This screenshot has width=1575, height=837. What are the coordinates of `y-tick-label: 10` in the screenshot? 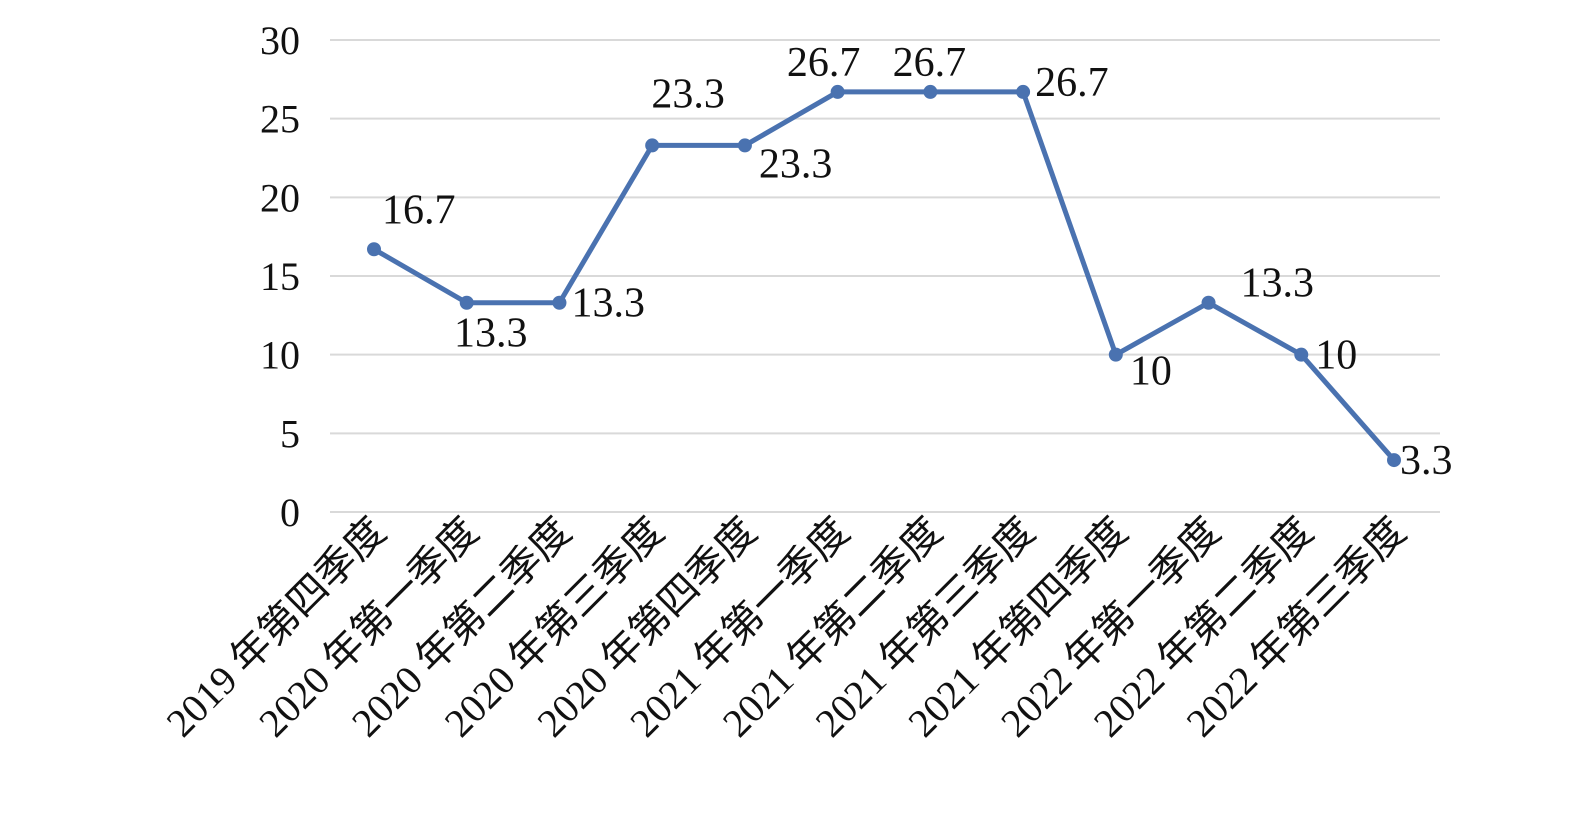 It's located at (280, 355).